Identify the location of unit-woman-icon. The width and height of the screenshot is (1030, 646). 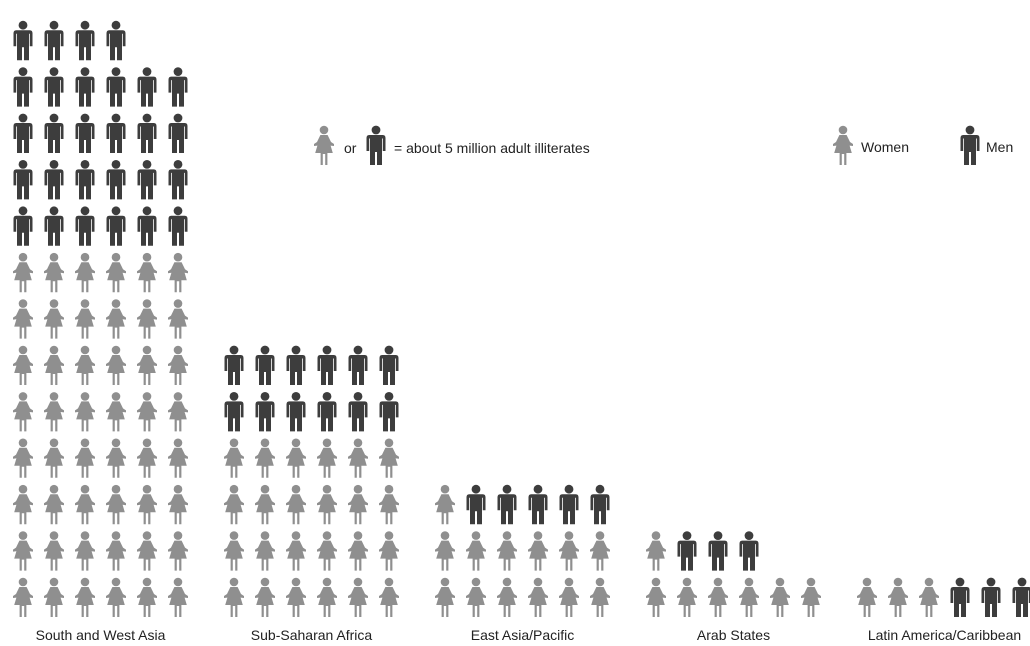
(324, 145).